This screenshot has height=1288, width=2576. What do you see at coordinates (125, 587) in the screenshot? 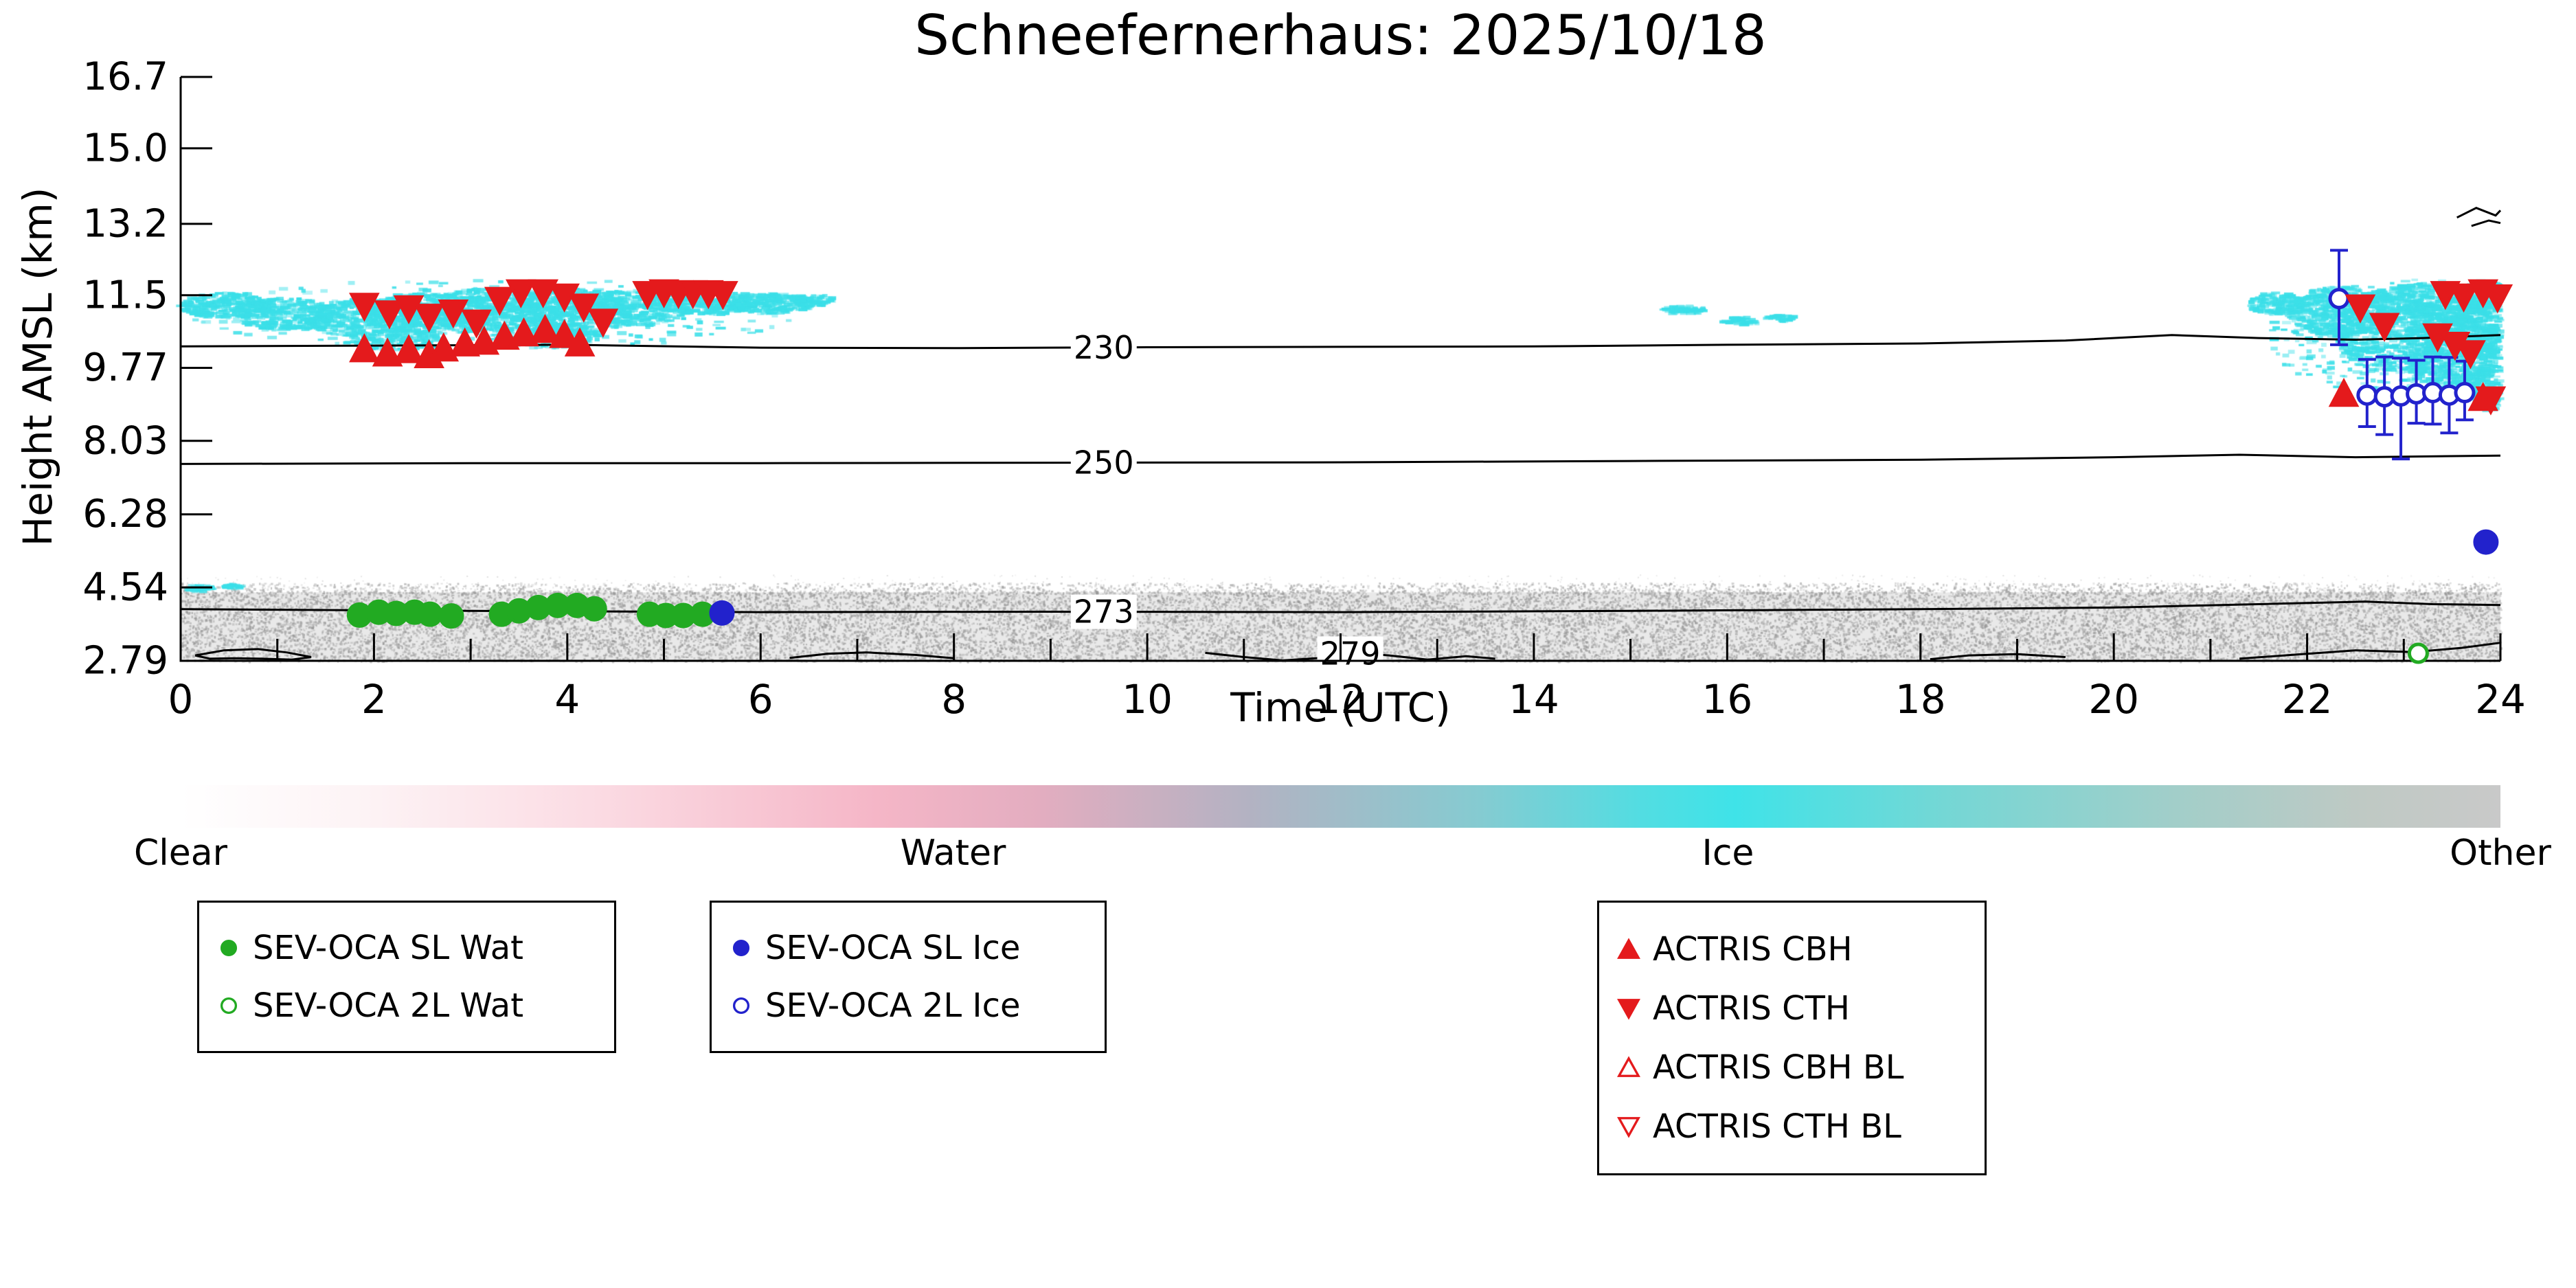
I see `y-tick-label: 4.54` at bounding box center [125, 587].